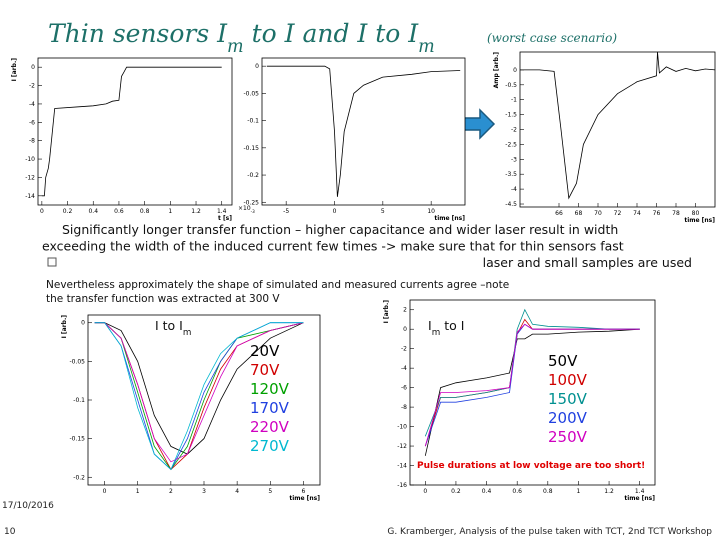 The width and height of the screenshot is (720, 540). Describe the element at coordinates (169, 325) in the screenshot. I see `text-part: I to I` at that location.